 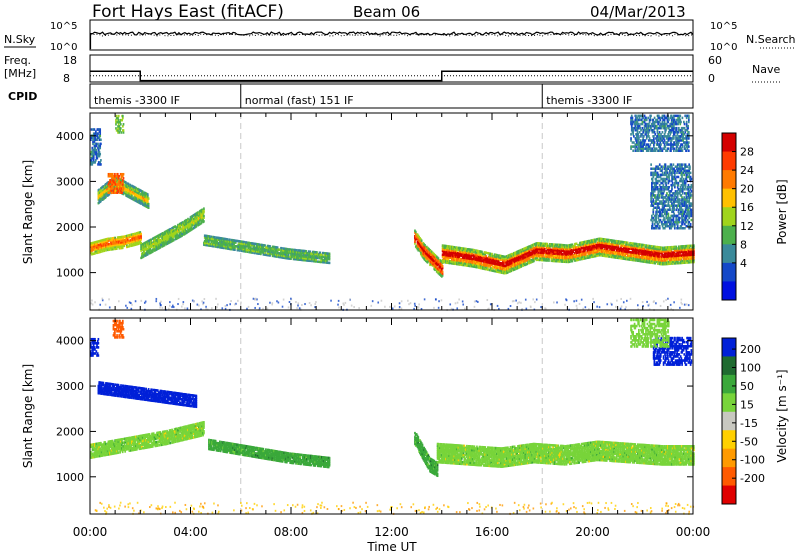 What do you see at coordinates (723, 47) in the screenshot?
I see `nsearch-tick-bottom: 10^0` at bounding box center [723, 47].